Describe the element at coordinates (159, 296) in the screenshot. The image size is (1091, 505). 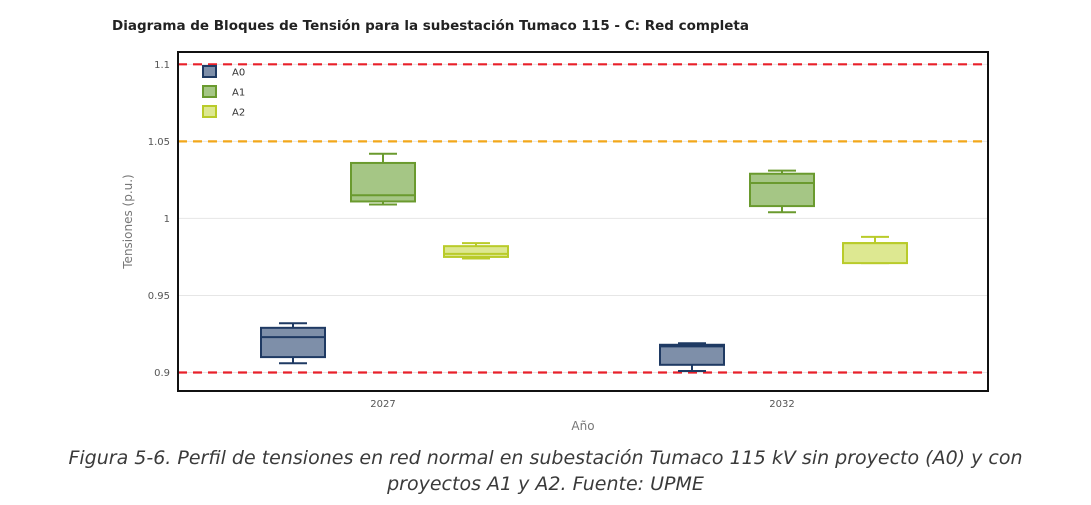
I see `y-tick-label: 0.95` at that location.